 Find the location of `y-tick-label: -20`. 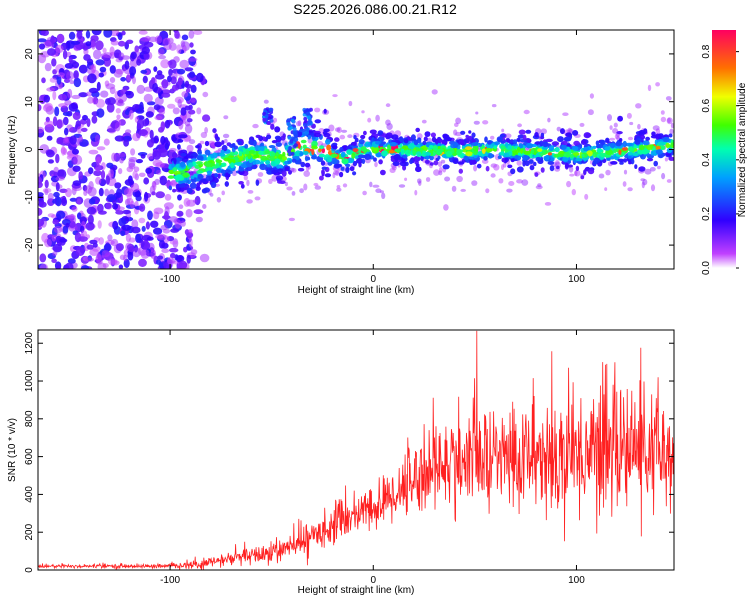

y-tick-label: -20 is located at coordinates (29, 244).